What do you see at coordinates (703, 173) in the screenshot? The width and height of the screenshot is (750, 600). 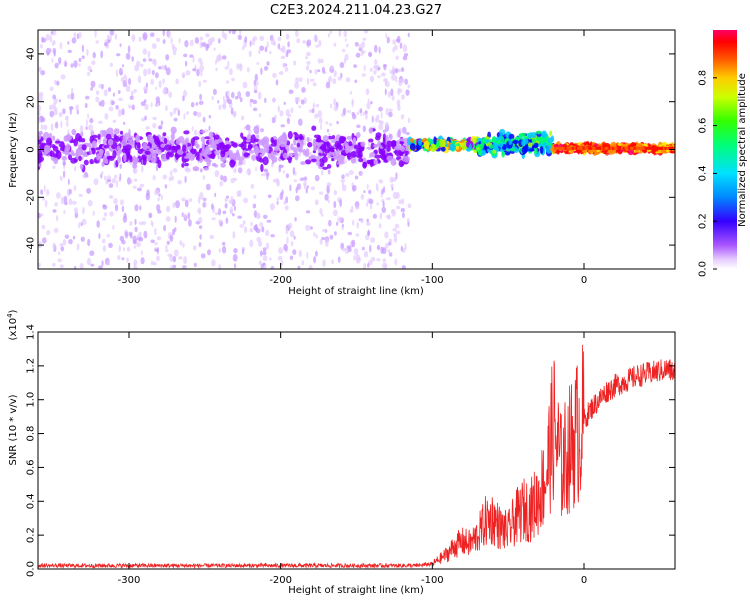 I see `colorbar-tick-label: 0.4` at bounding box center [703, 173].